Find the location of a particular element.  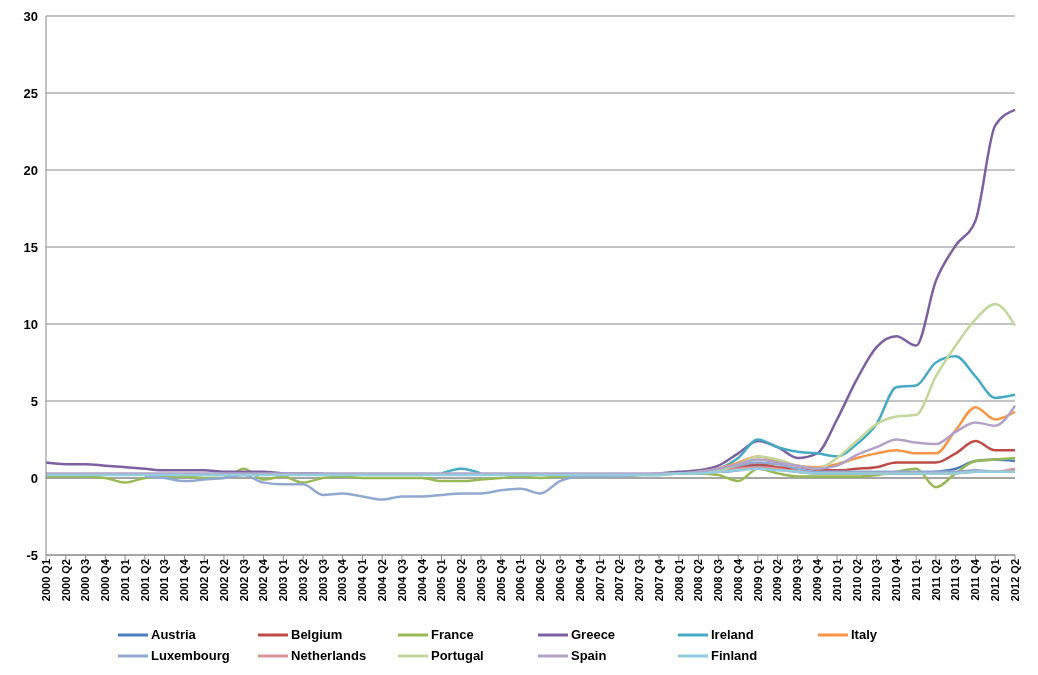

x-tick-label: 2001 Q4 is located at coordinates (184, 580).